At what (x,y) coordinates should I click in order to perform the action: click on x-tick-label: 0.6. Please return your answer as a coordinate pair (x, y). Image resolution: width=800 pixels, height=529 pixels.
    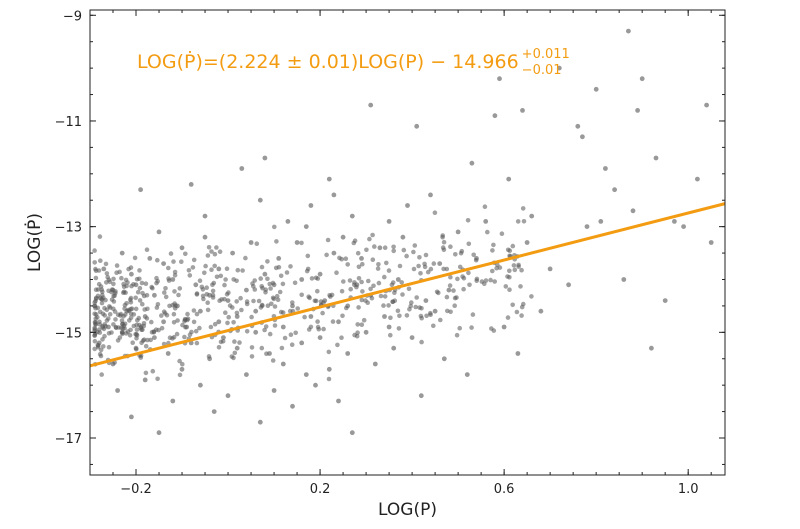
    Looking at the image, I should click on (504, 489).